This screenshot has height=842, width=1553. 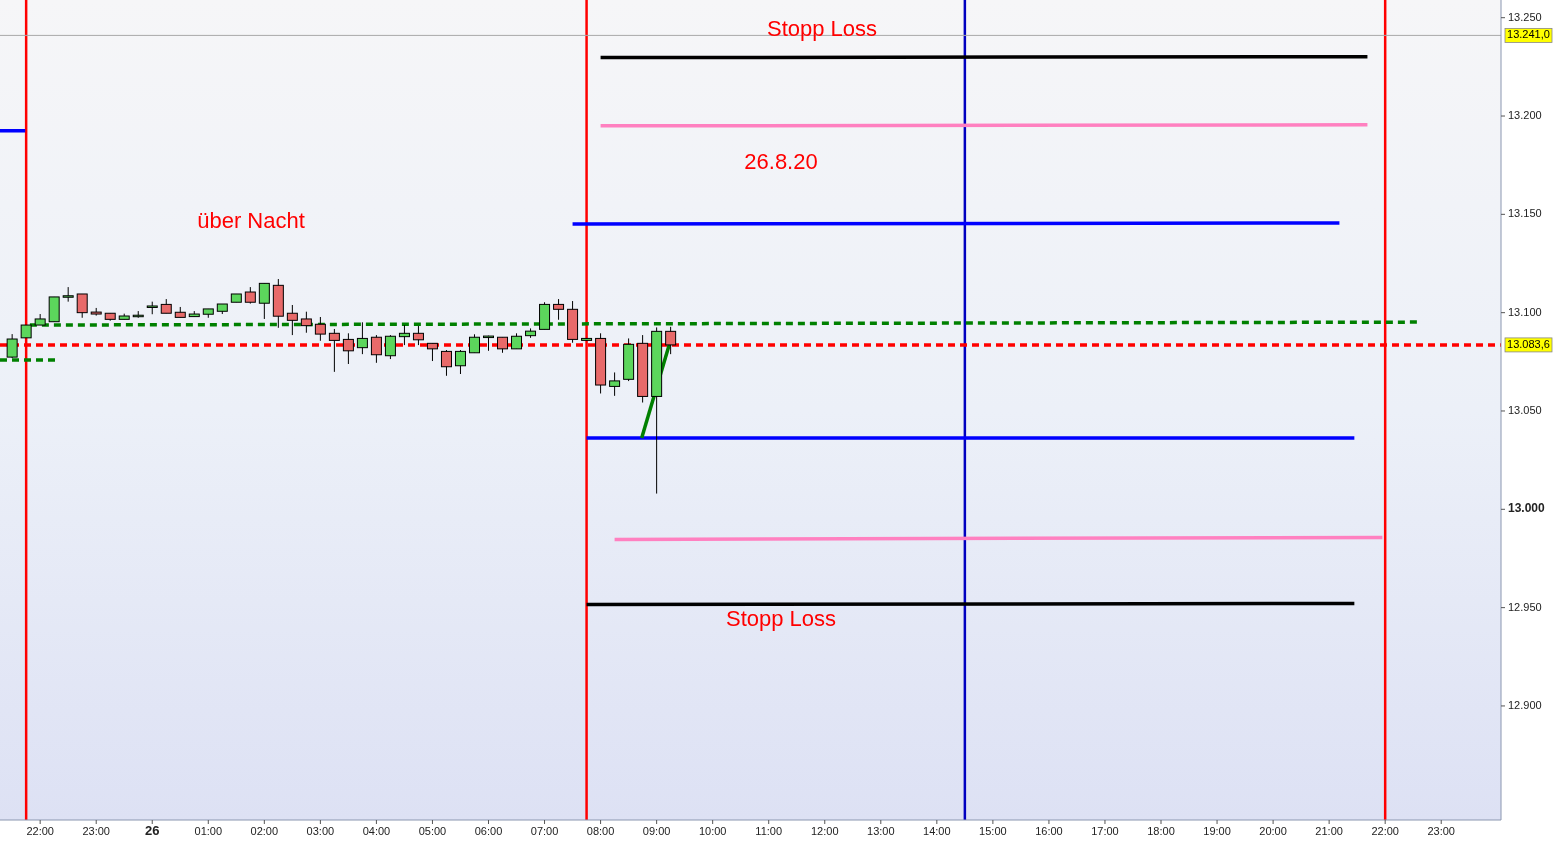 What do you see at coordinates (881, 830) in the screenshot?
I see `x-tick-label: 13:00` at bounding box center [881, 830].